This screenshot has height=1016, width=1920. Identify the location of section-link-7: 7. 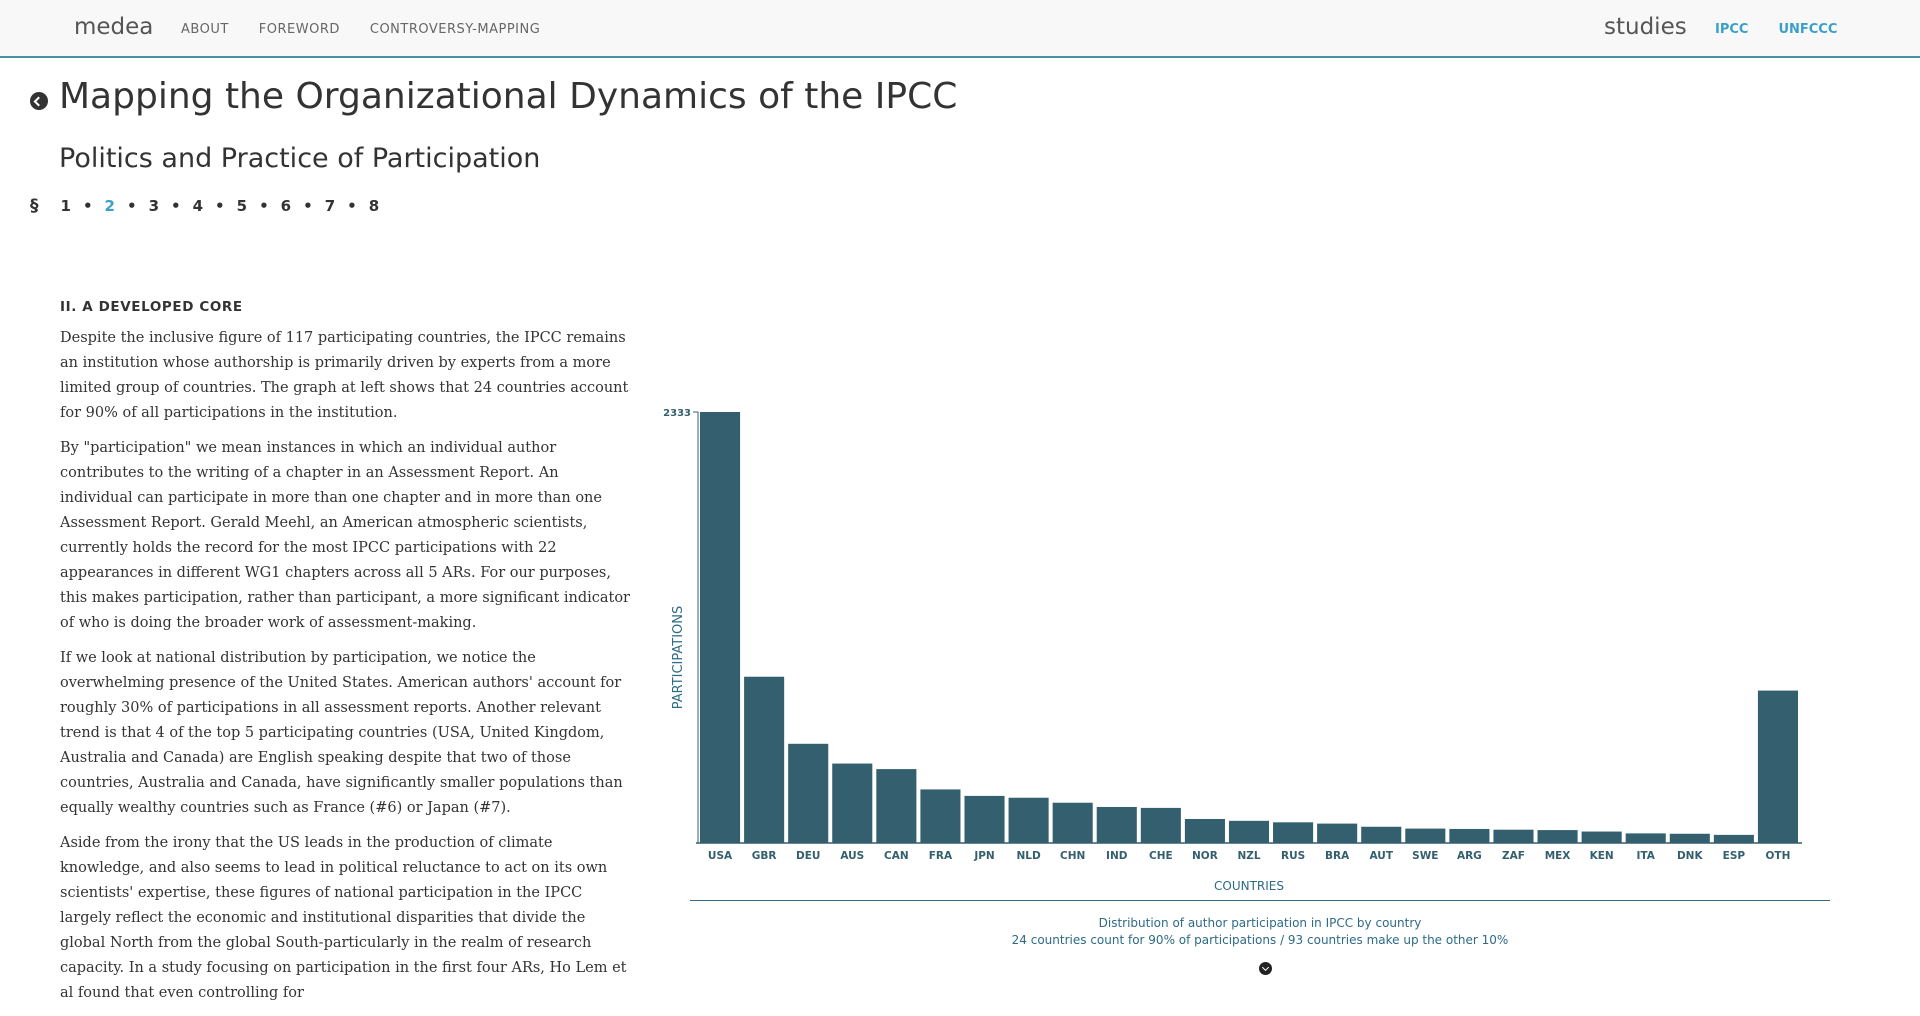
(330, 206).